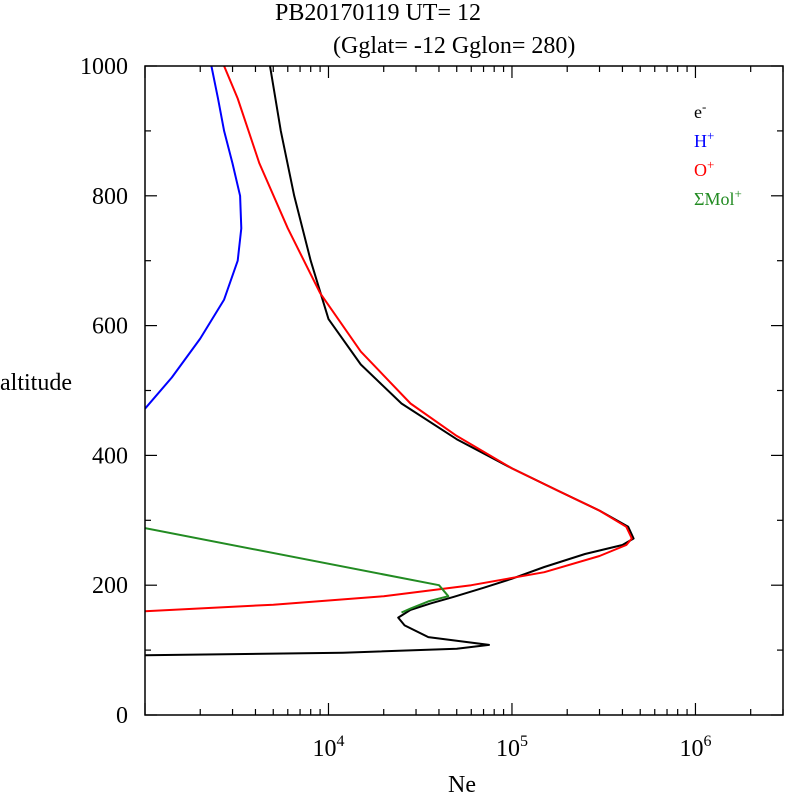 Image resolution: width=792 pixels, height=795 pixels. I want to click on y-tick-label-5: 1000, so click(104, 67).